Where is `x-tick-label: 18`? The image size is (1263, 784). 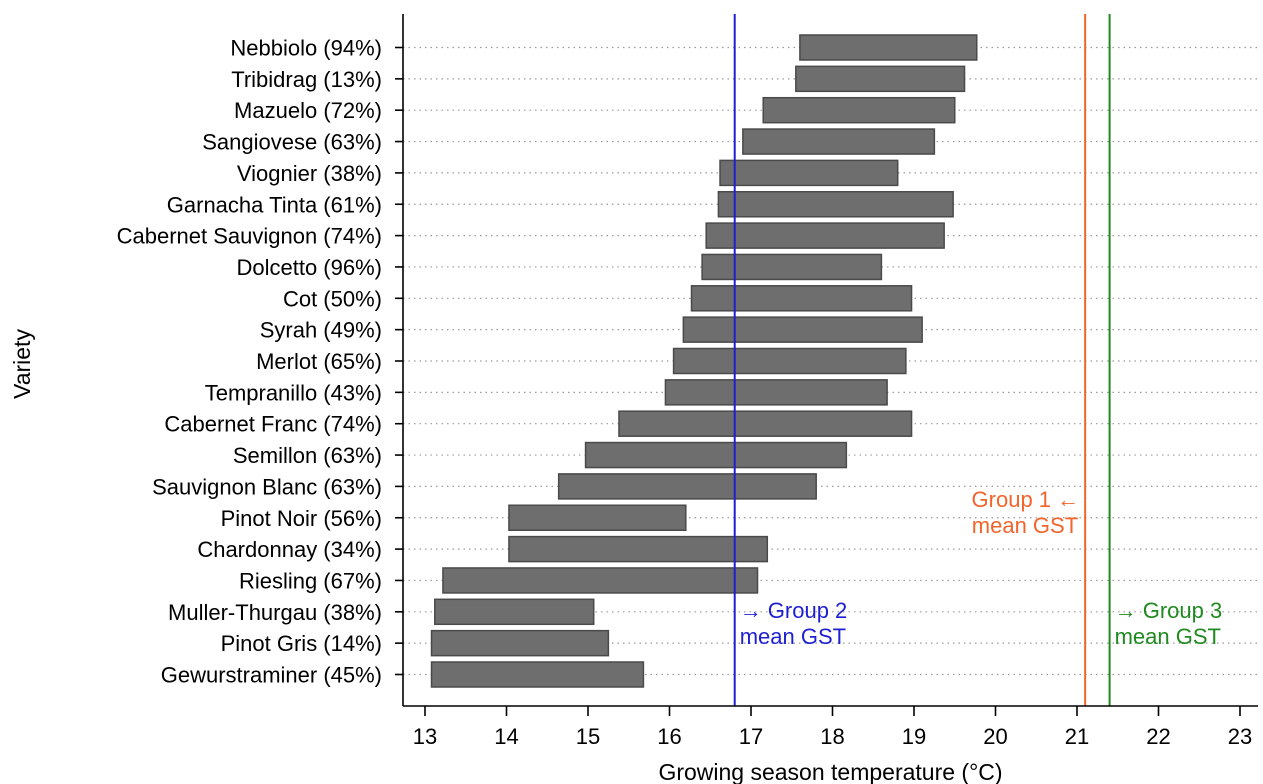
x-tick-label: 18 is located at coordinates (832, 736).